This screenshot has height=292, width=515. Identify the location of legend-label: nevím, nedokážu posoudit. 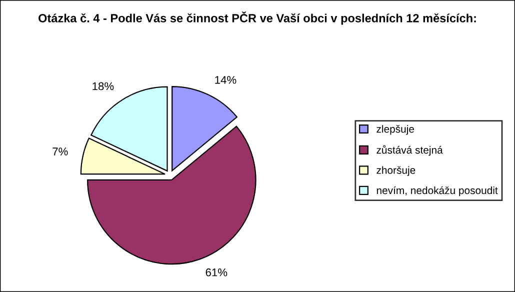
(437, 191).